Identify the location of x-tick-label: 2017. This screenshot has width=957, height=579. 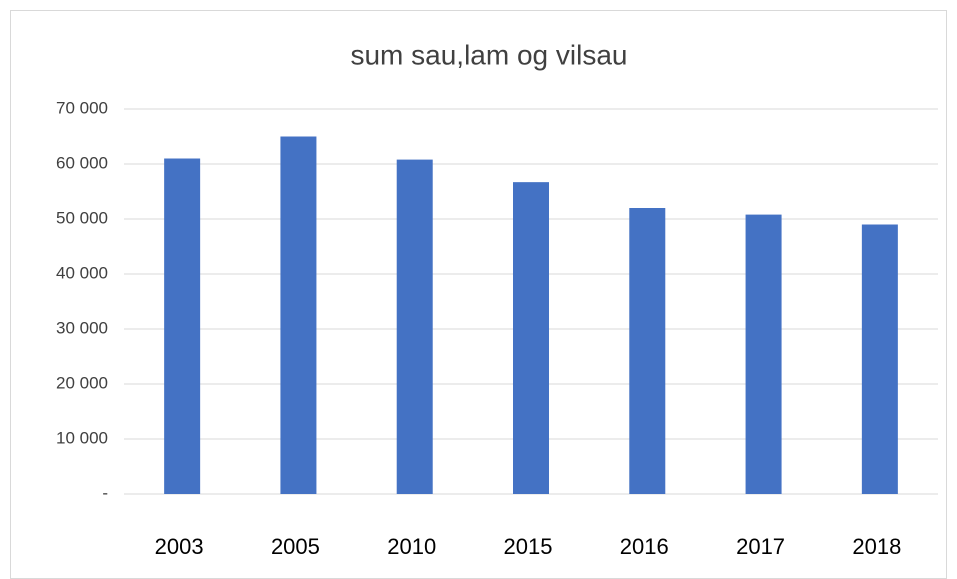
(760, 546).